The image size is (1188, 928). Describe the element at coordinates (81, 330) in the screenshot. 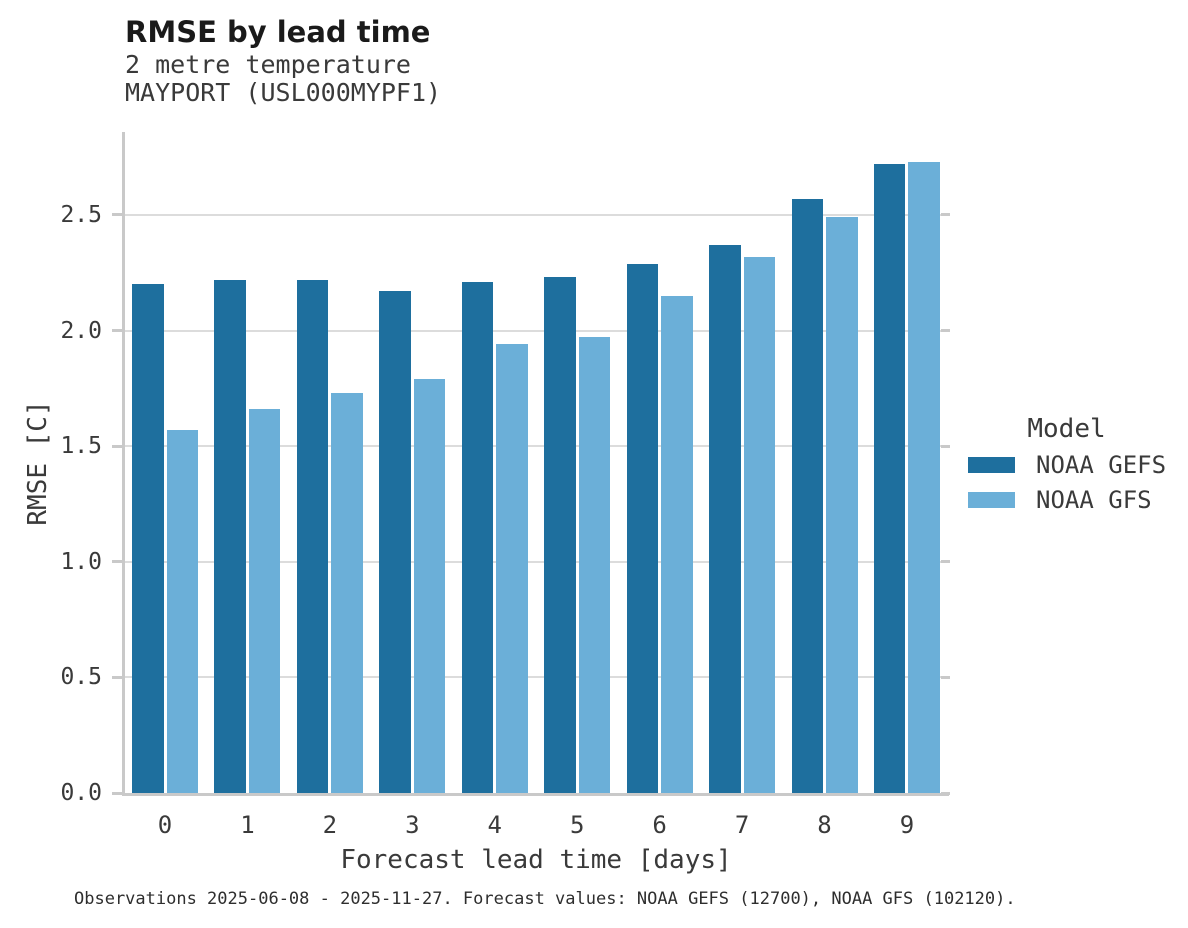

I see `y-tick-label-2.0: 2.0` at that location.